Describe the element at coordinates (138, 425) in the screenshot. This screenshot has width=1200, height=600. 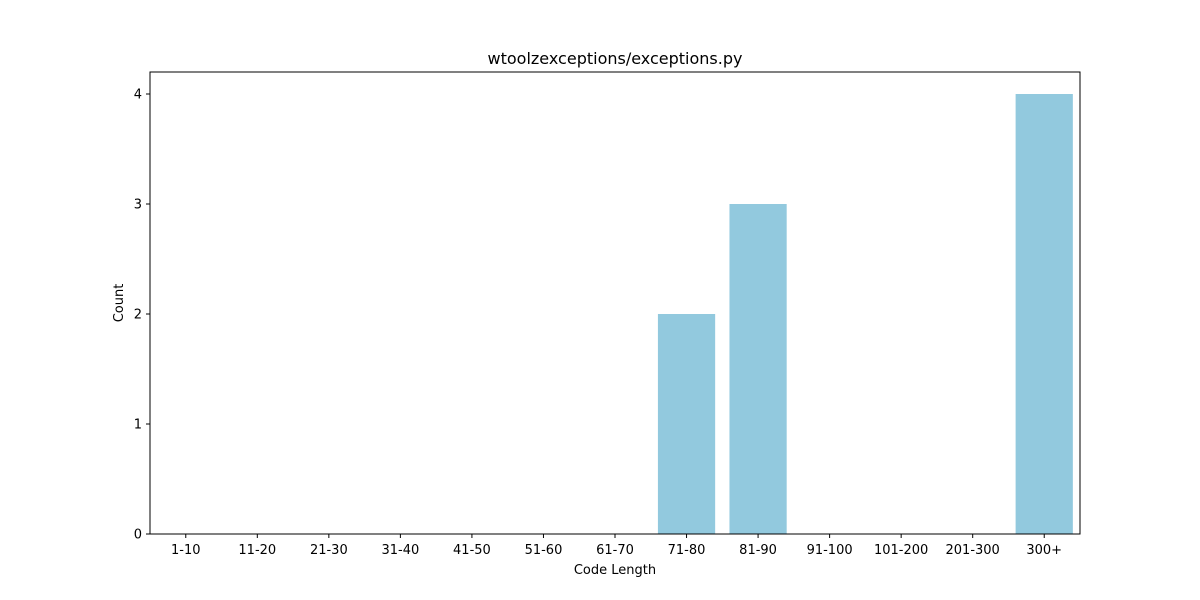
I see `y-tick-label: 1` at that location.